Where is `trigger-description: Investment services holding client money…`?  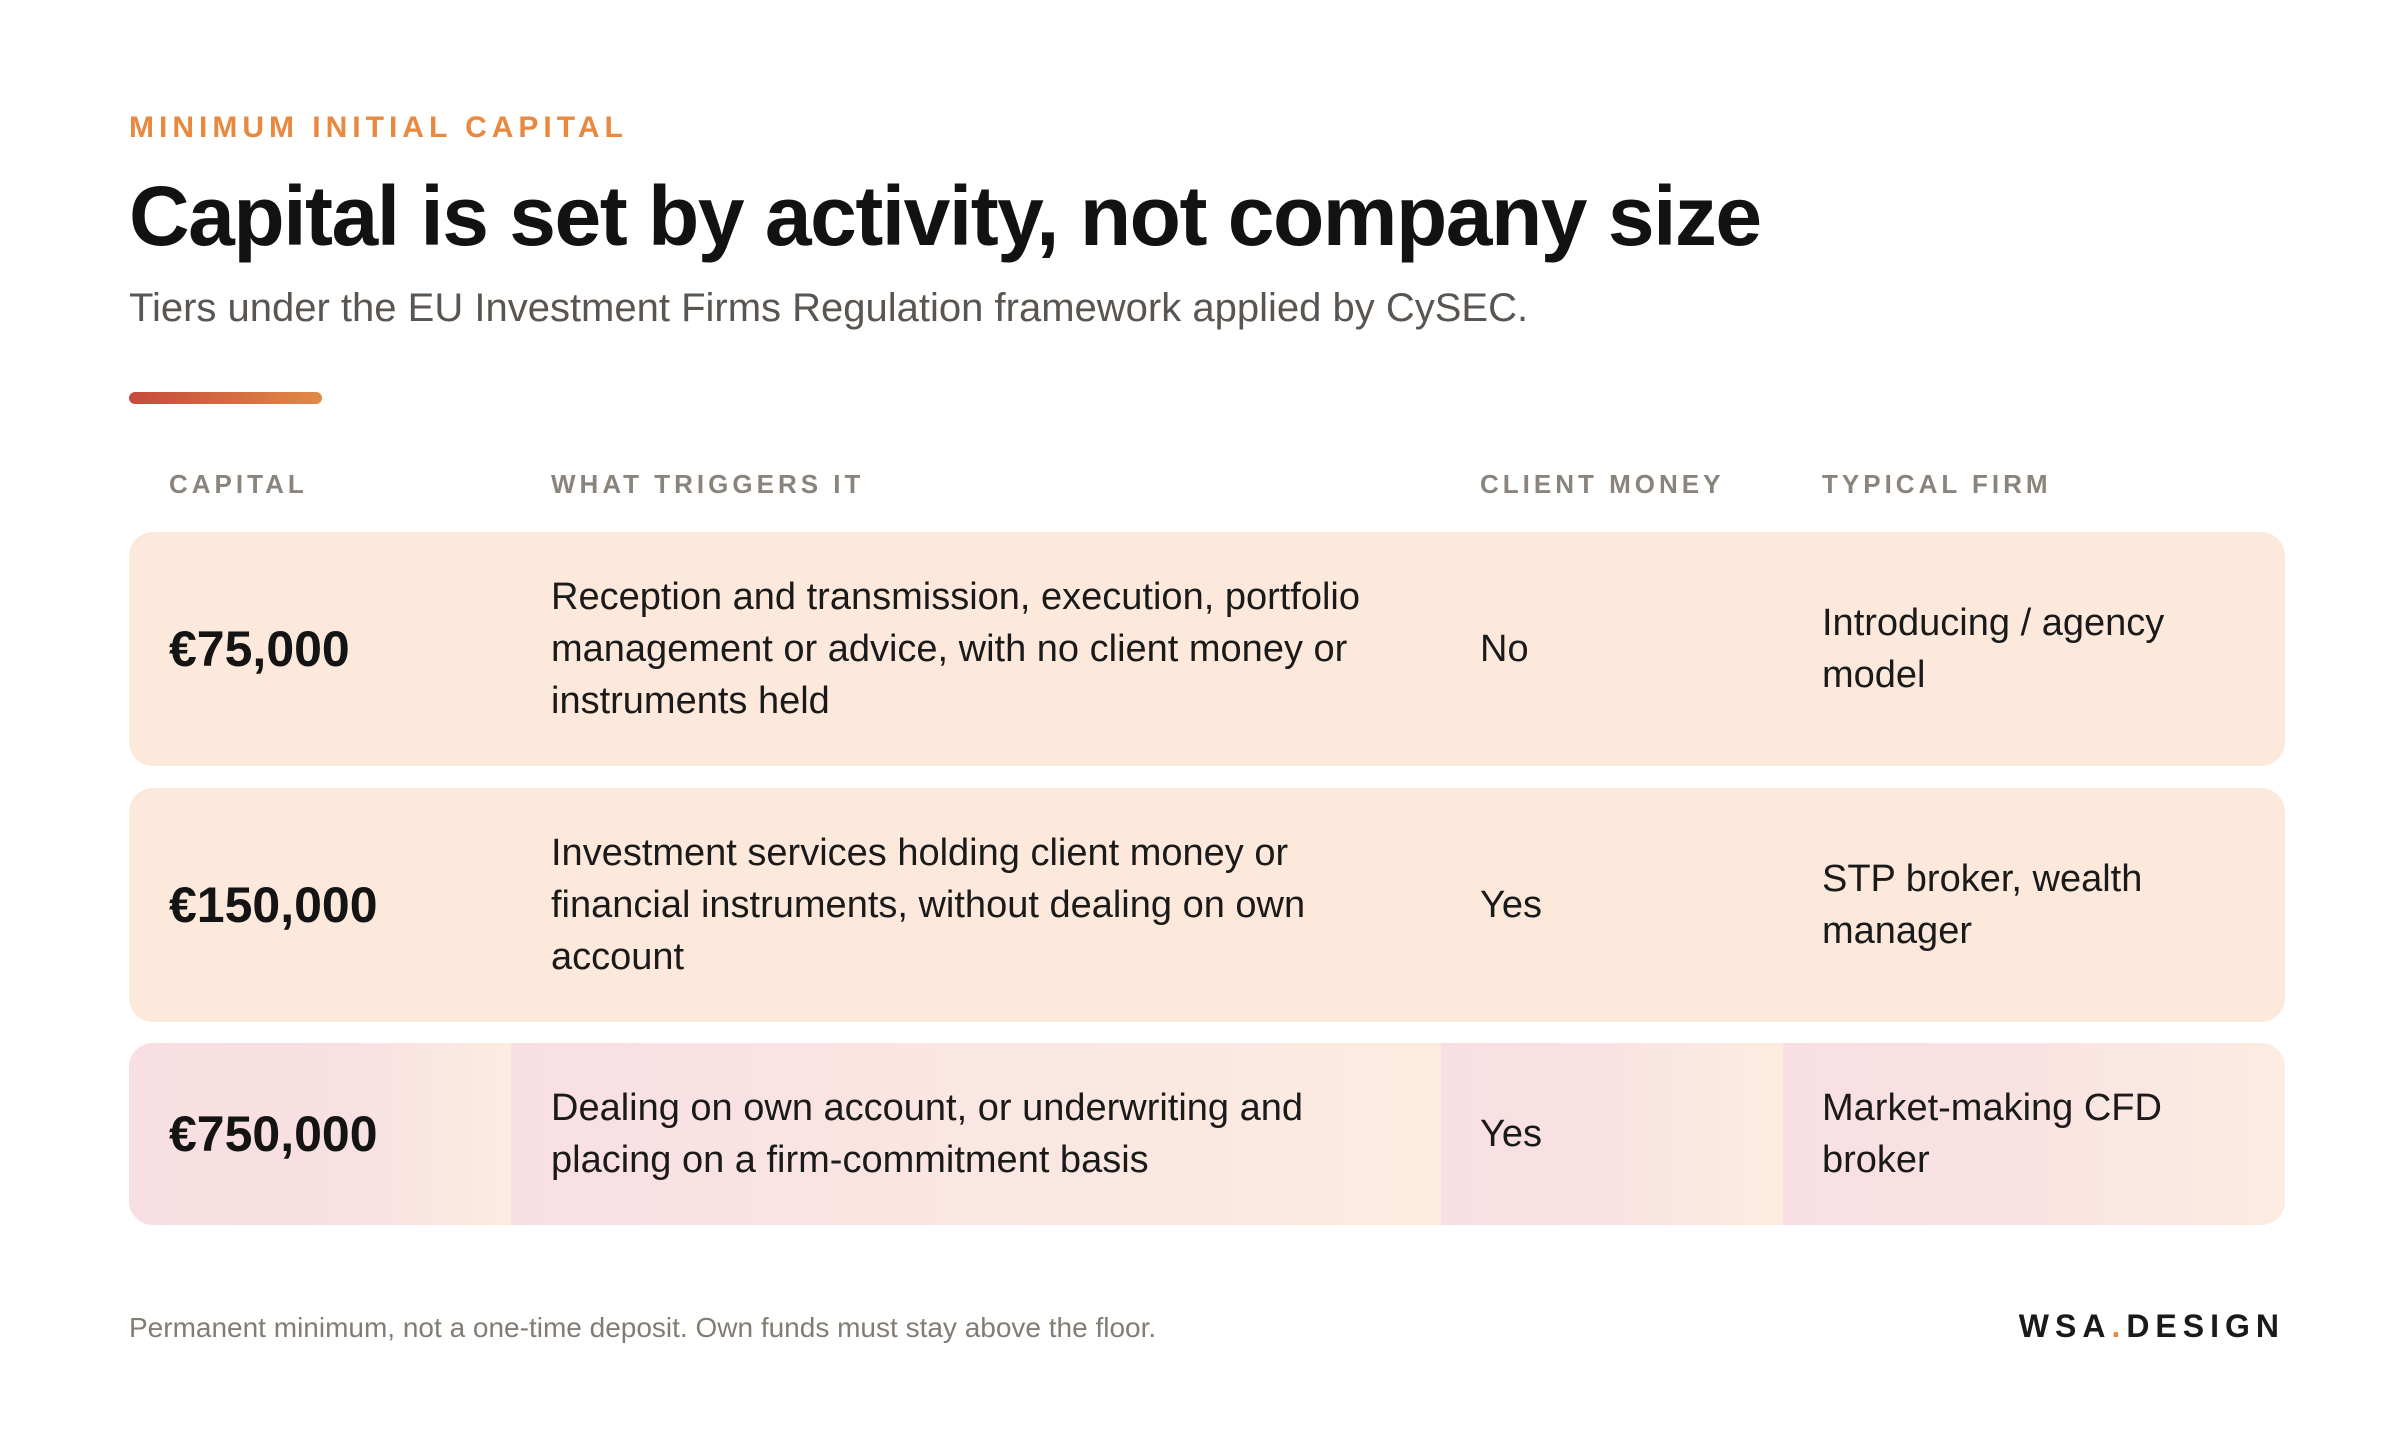
trigger-description: Investment services holding client money… is located at coordinates (928, 905).